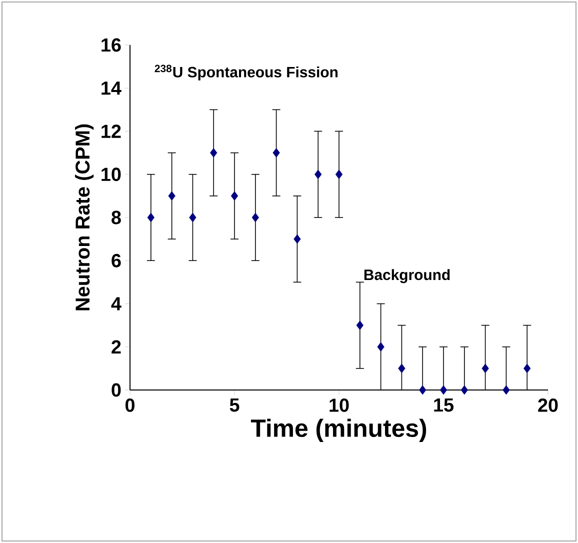 The image size is (578, 543). Describe the element at coordinates (116, 217) in the screenshot. I see `y-tick-label: 8` at that location.